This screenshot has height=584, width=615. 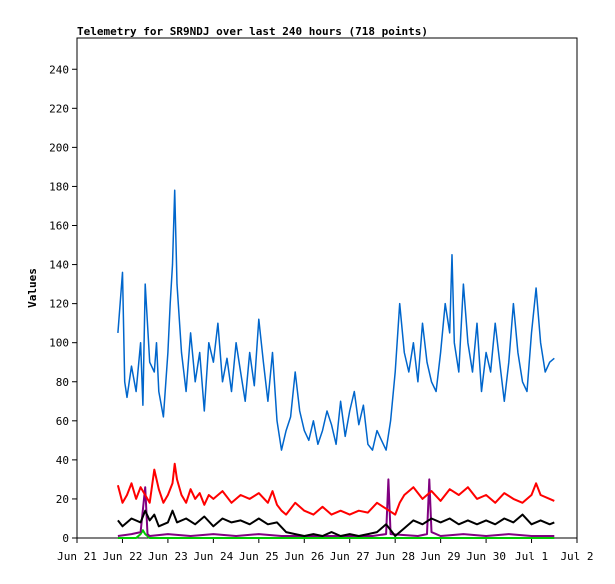 I want to click on y-tick-label: 100, so click(x=59, y=343).